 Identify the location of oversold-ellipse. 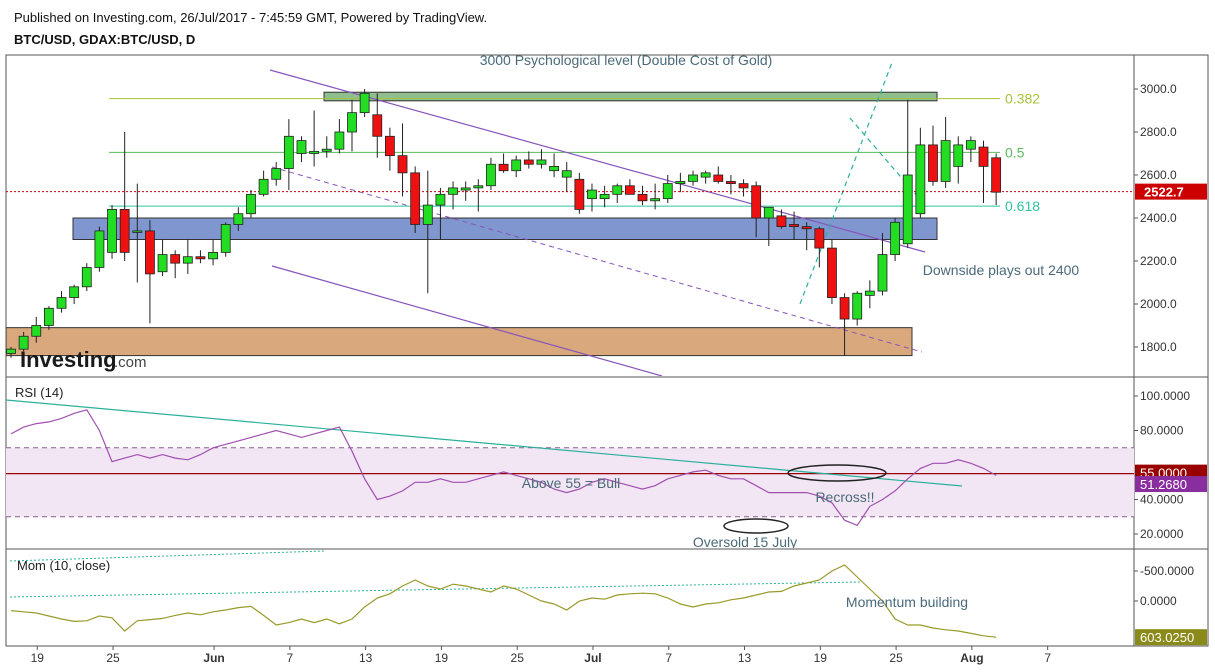
(756, 526).